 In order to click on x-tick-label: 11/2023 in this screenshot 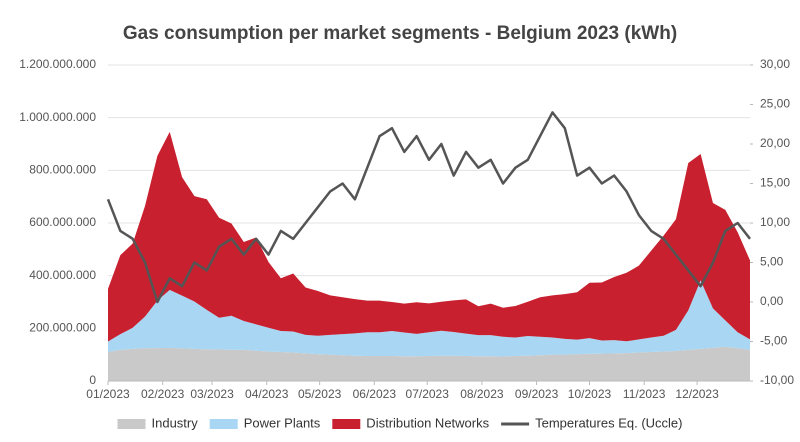, I will do `click(644, 394)`.